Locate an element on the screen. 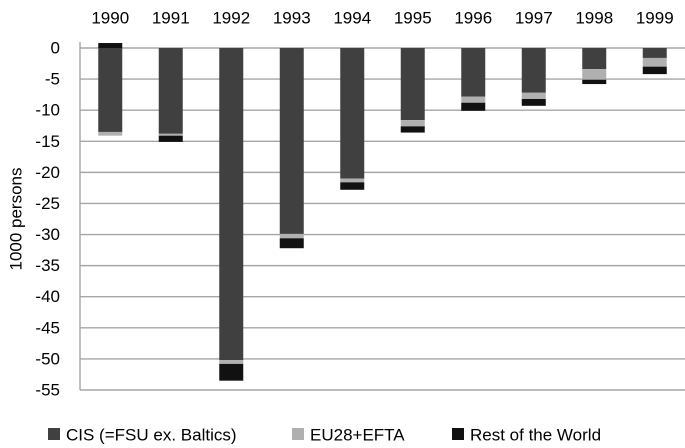 The width and height of the screenshot is (685, 448). y-tick-labels: 0 -5 -10 -15 -20 -25 -30 -35 -40 -45 -50 -55 is located at coordinates (47, 219).